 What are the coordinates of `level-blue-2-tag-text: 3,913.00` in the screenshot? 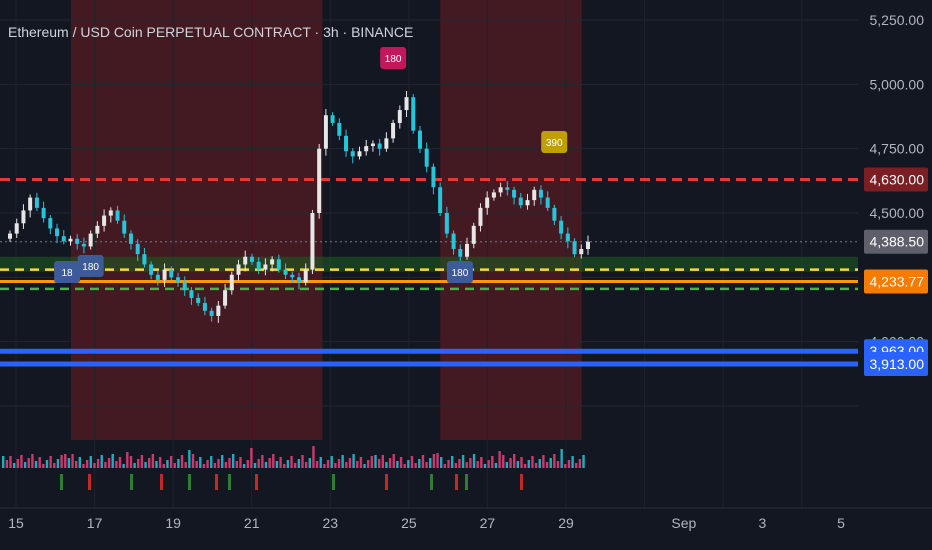 It's located at (897, 364).